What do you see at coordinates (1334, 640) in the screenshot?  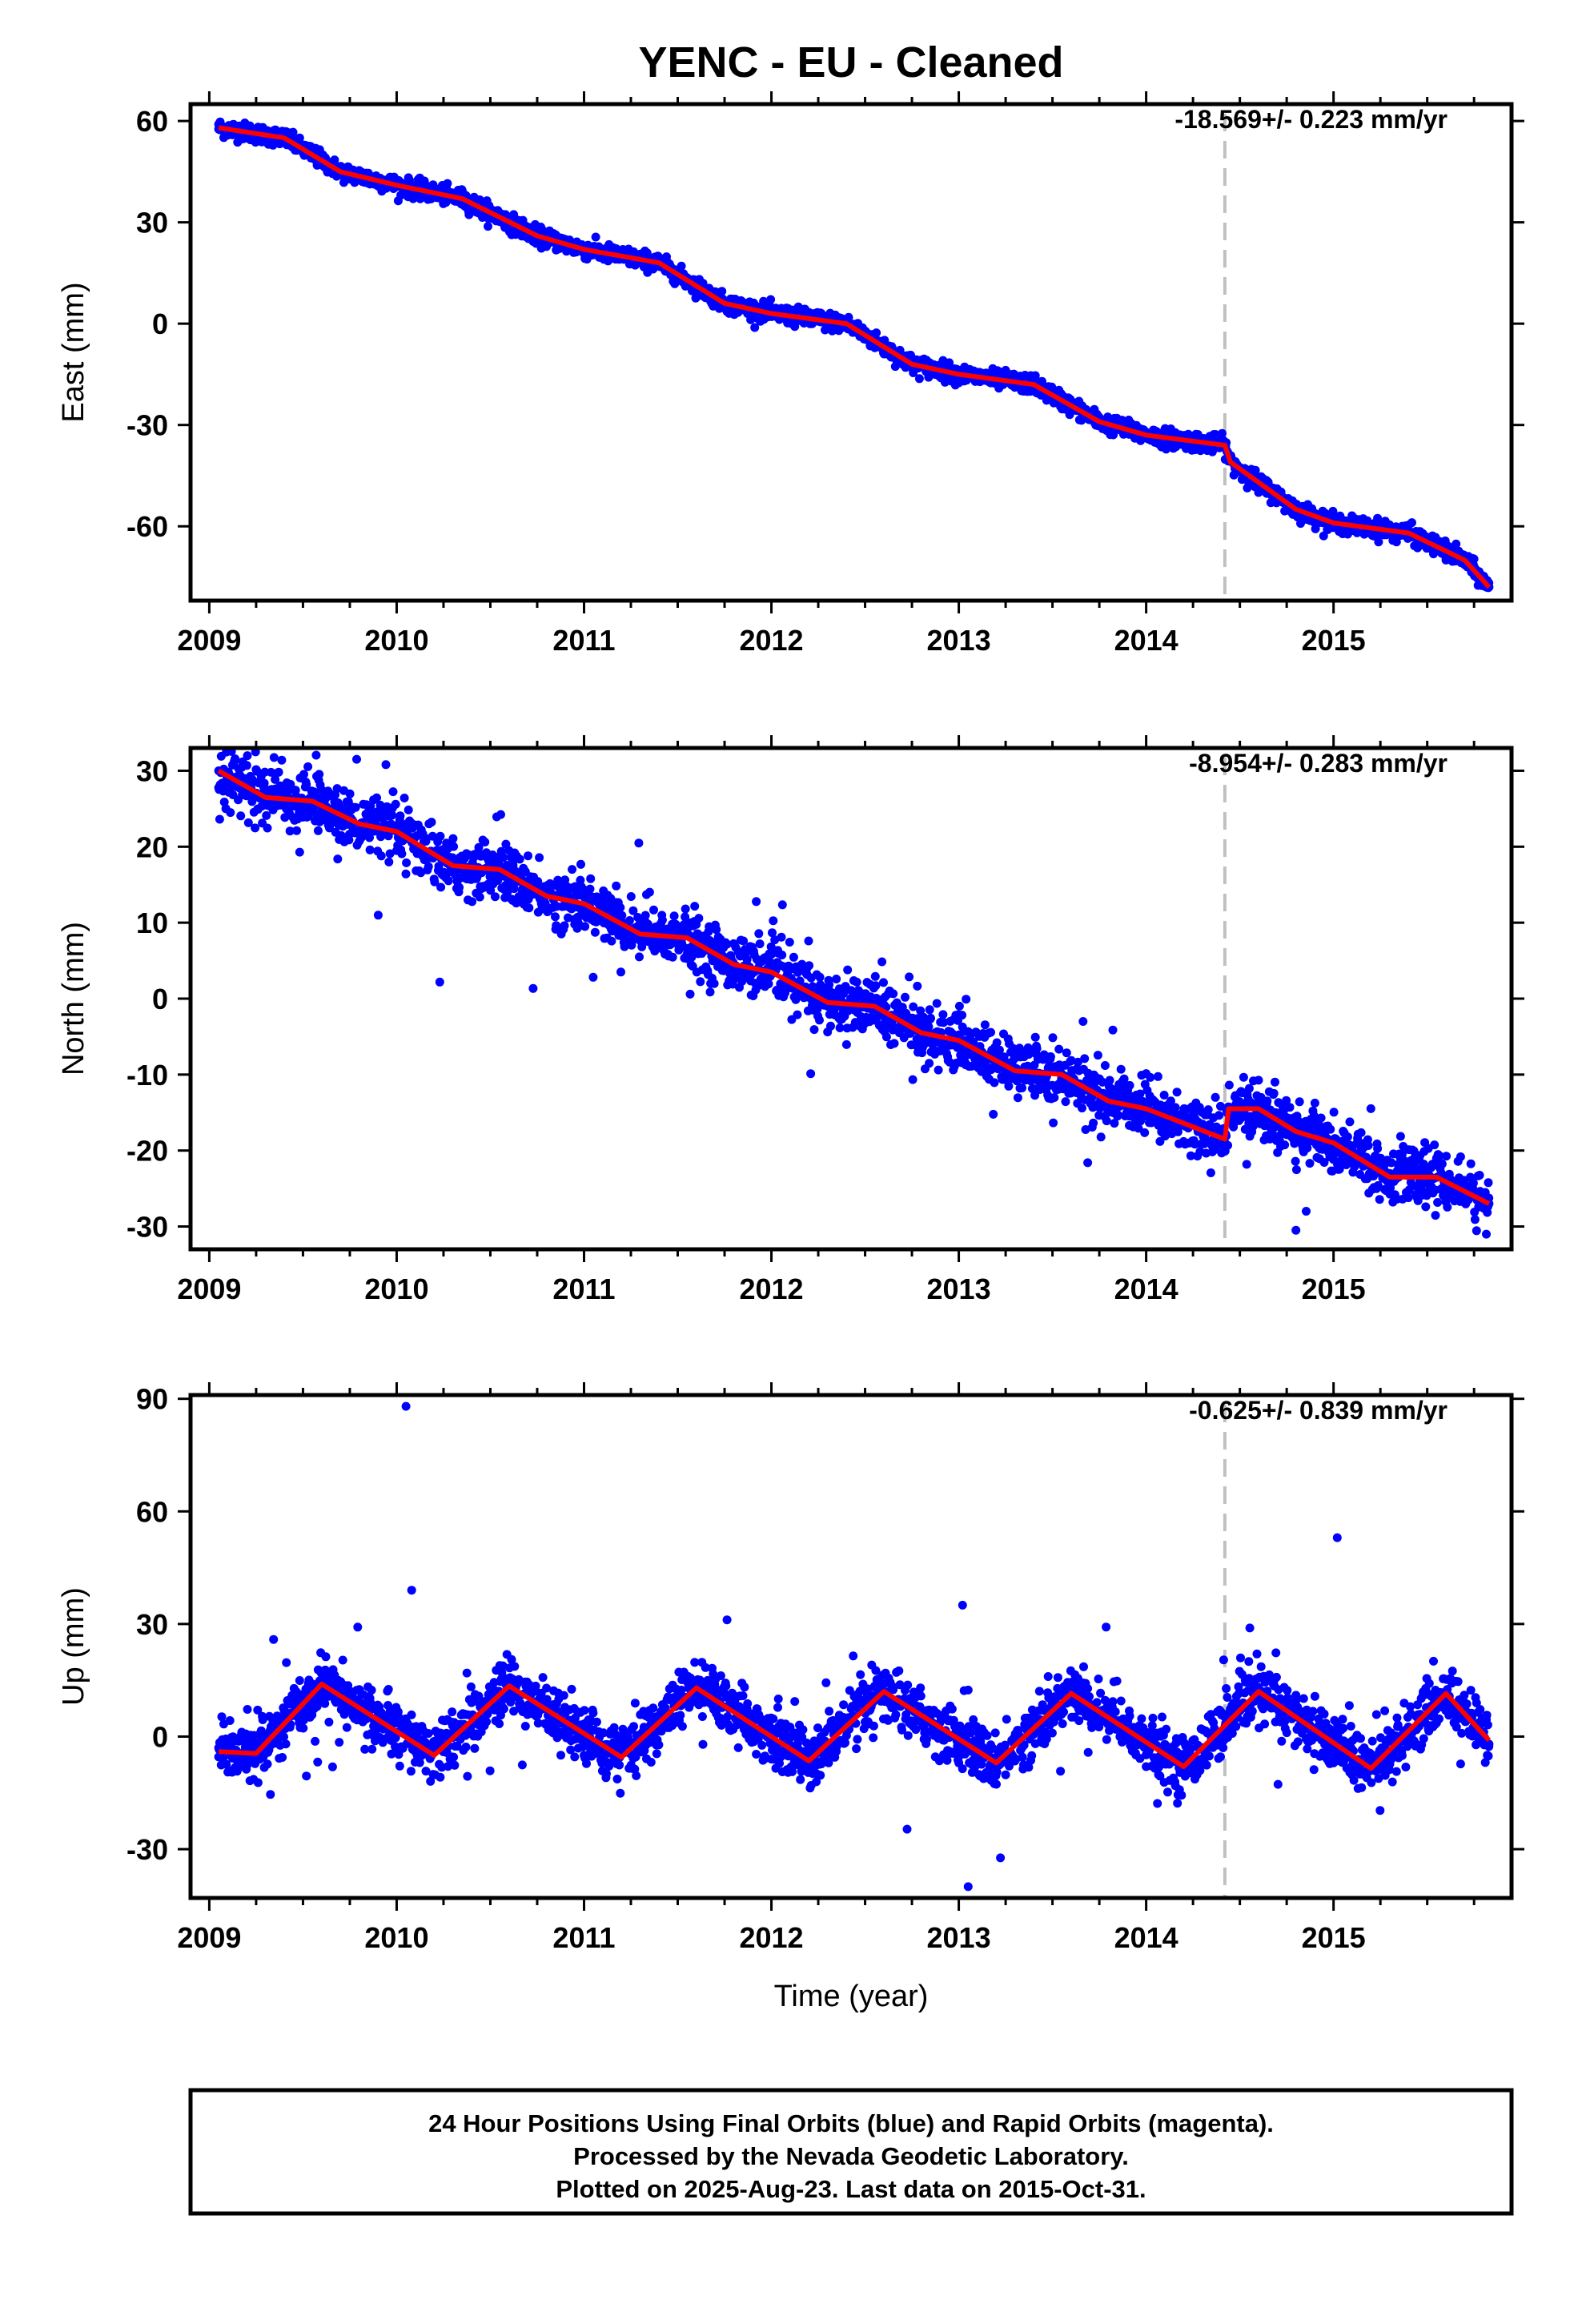 I see `x-tick-label: 2015` at bounding box center [1334, 640].